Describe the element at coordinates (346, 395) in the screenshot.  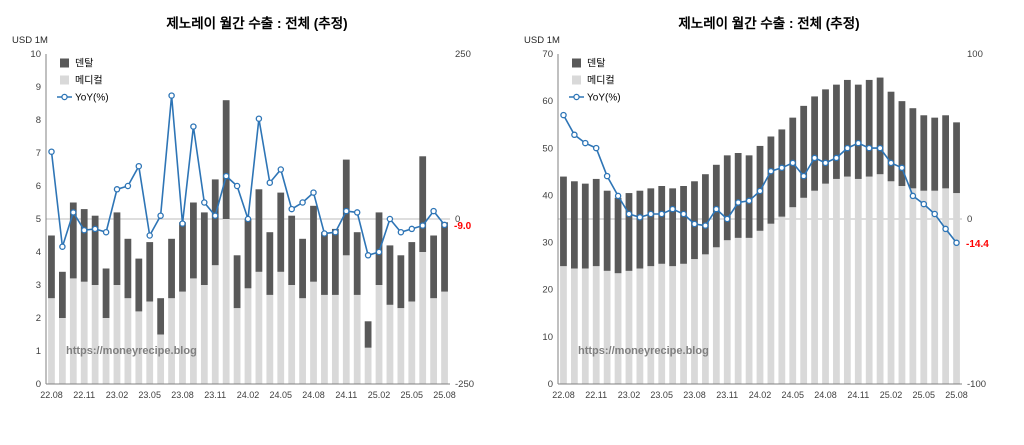
I see `x-tick-label: 24.11` at that location.